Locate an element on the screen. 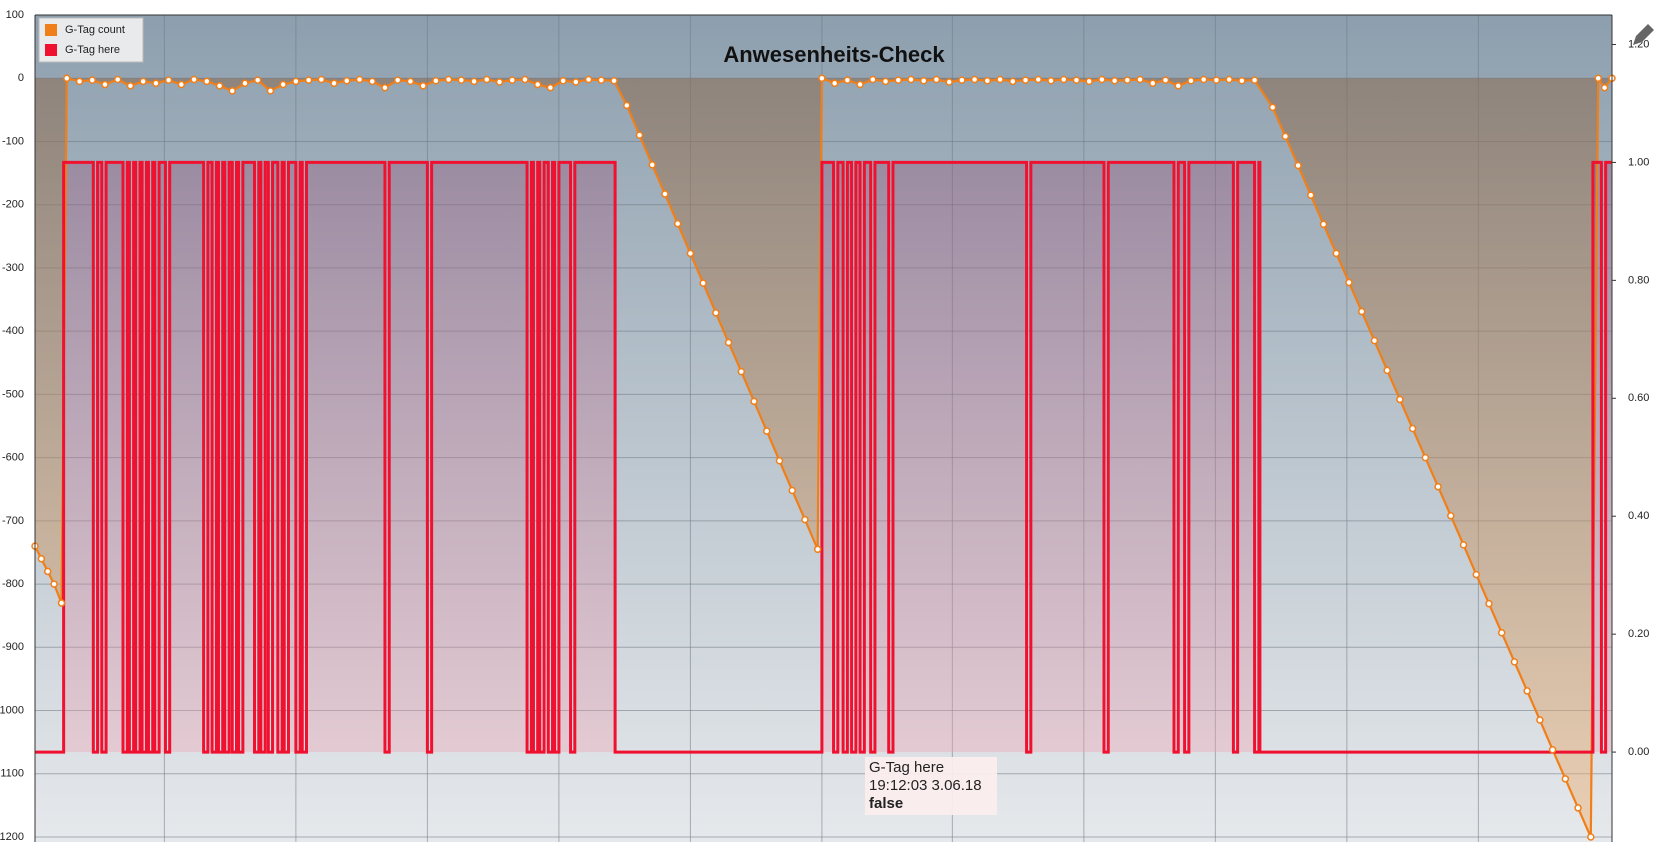 The width and height of the screenshot is (1663, 842). edit-icon is located at coordinates (1643, 34).